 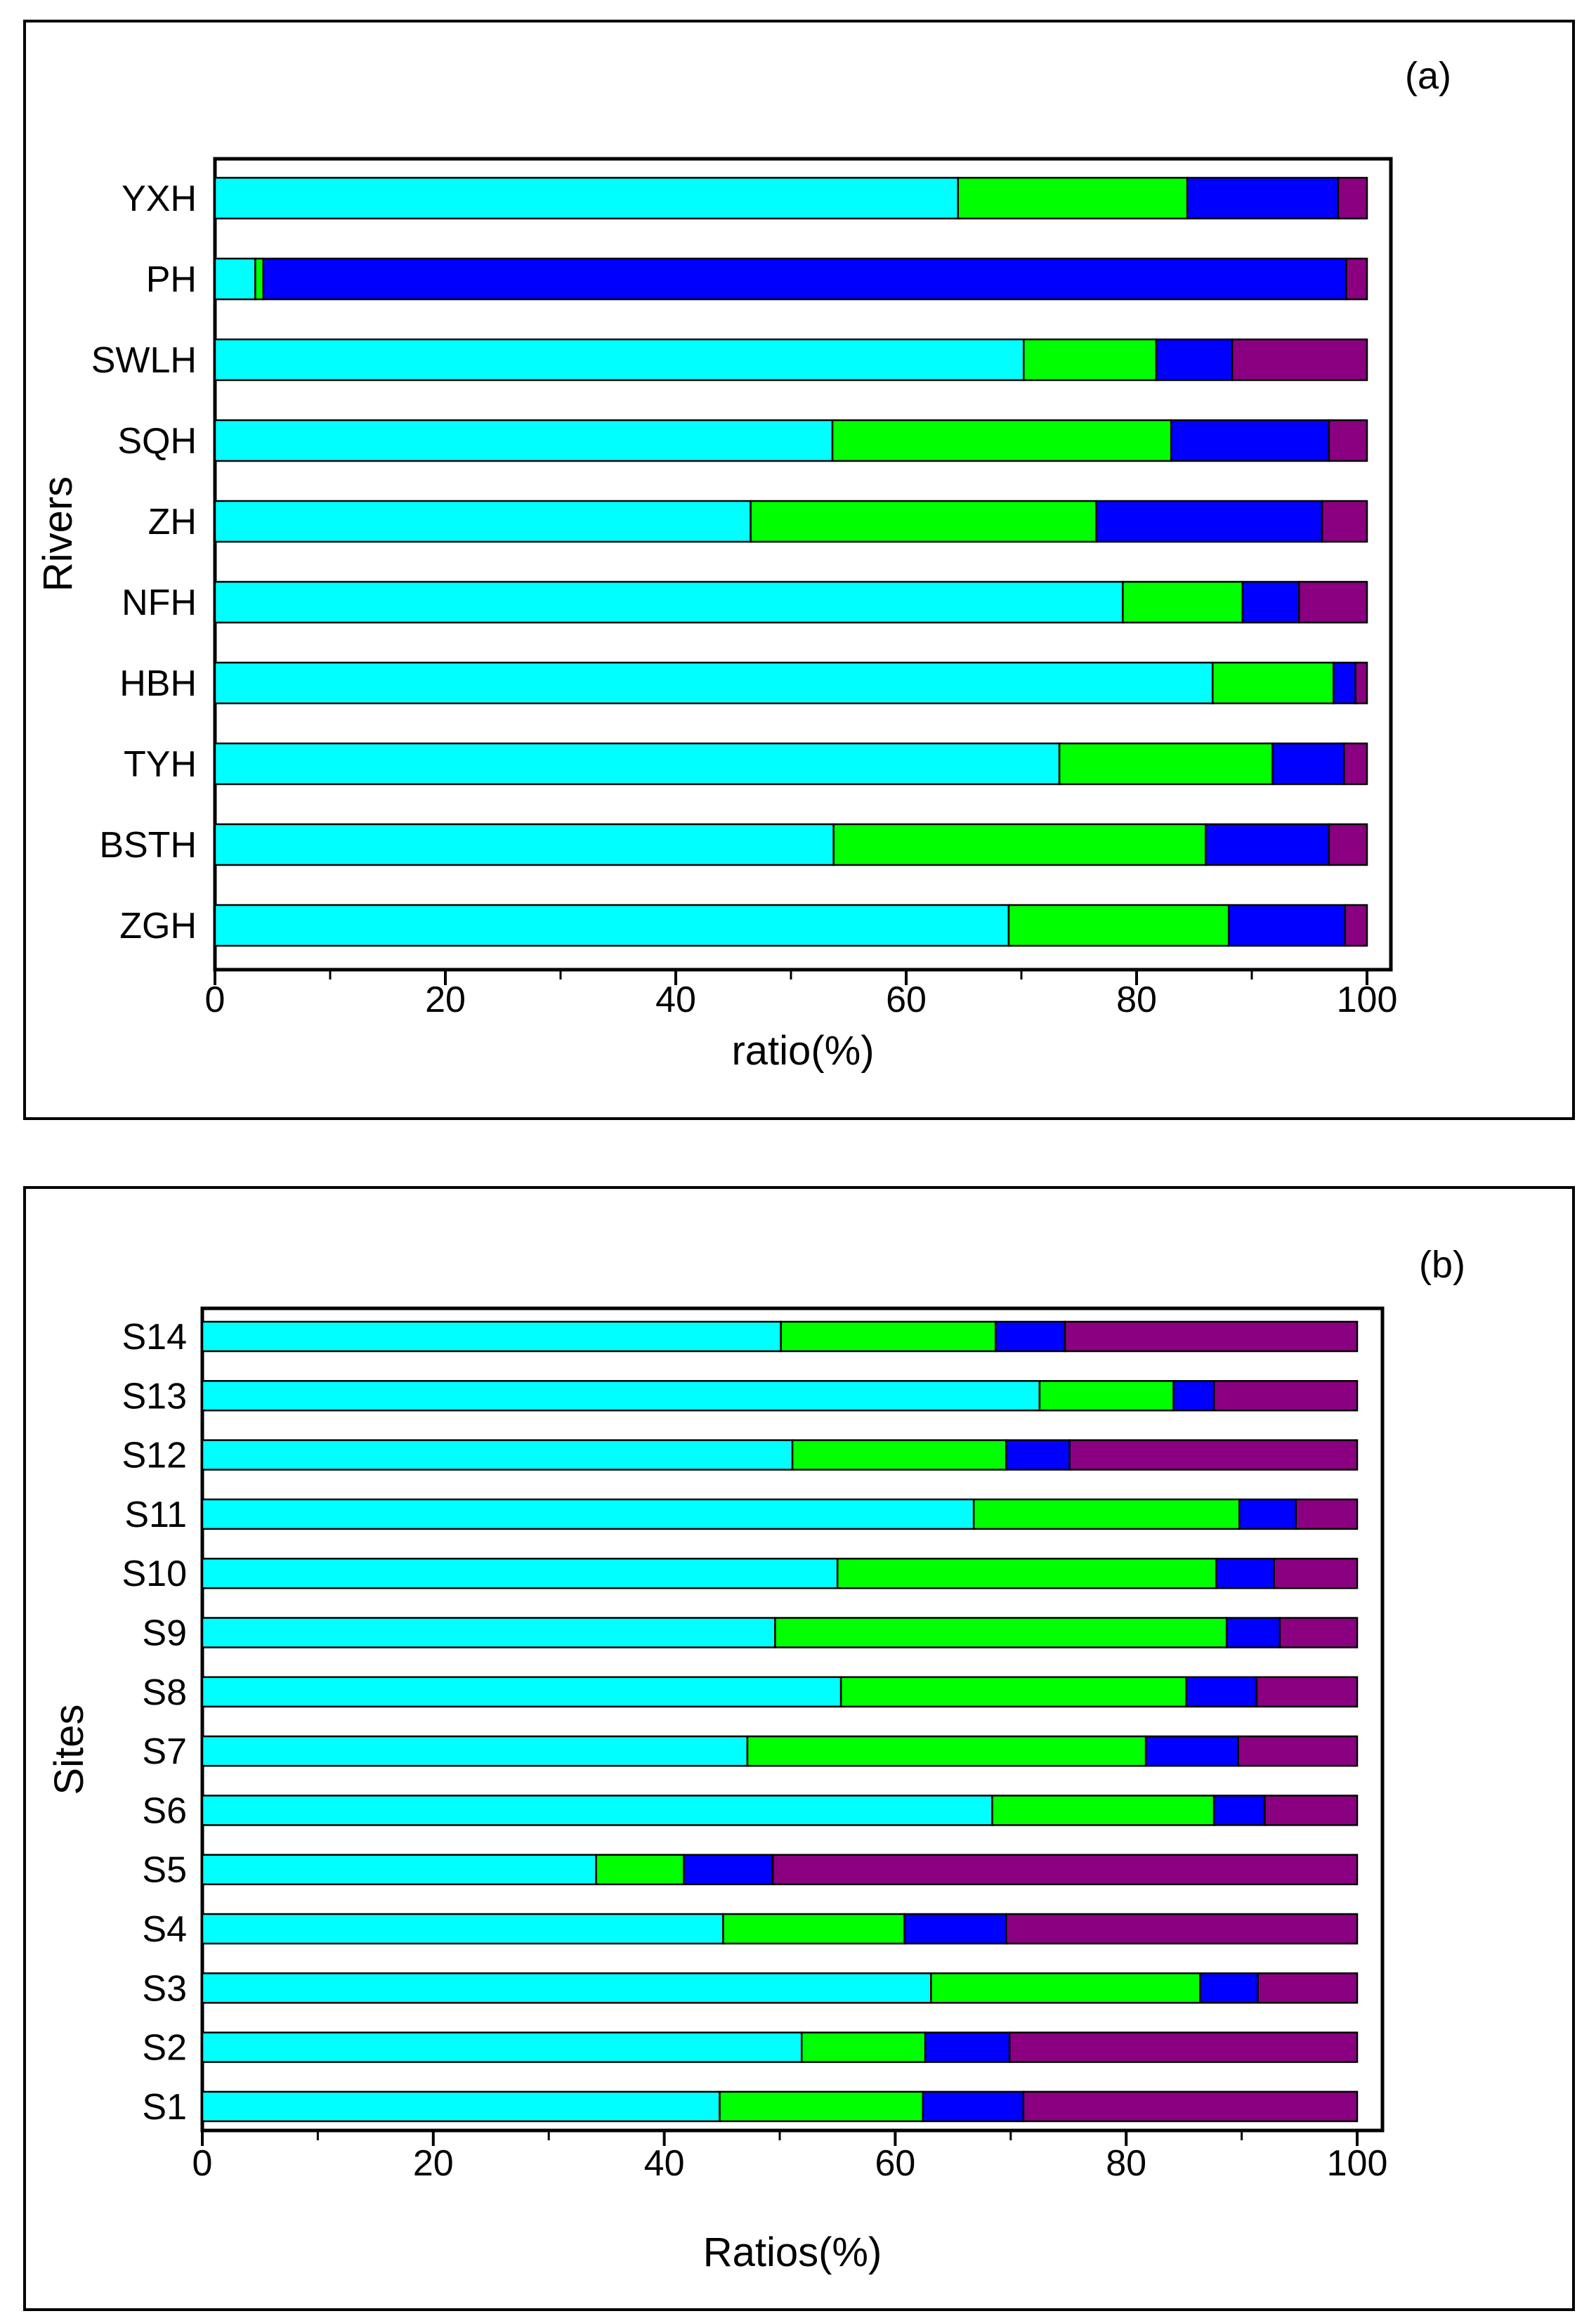 What do you see at coordinates (588, 1514) in the screenshot?
I see `panel-b-bar-s11-pfcas-4-6c` at bounding box center [588, 1514].